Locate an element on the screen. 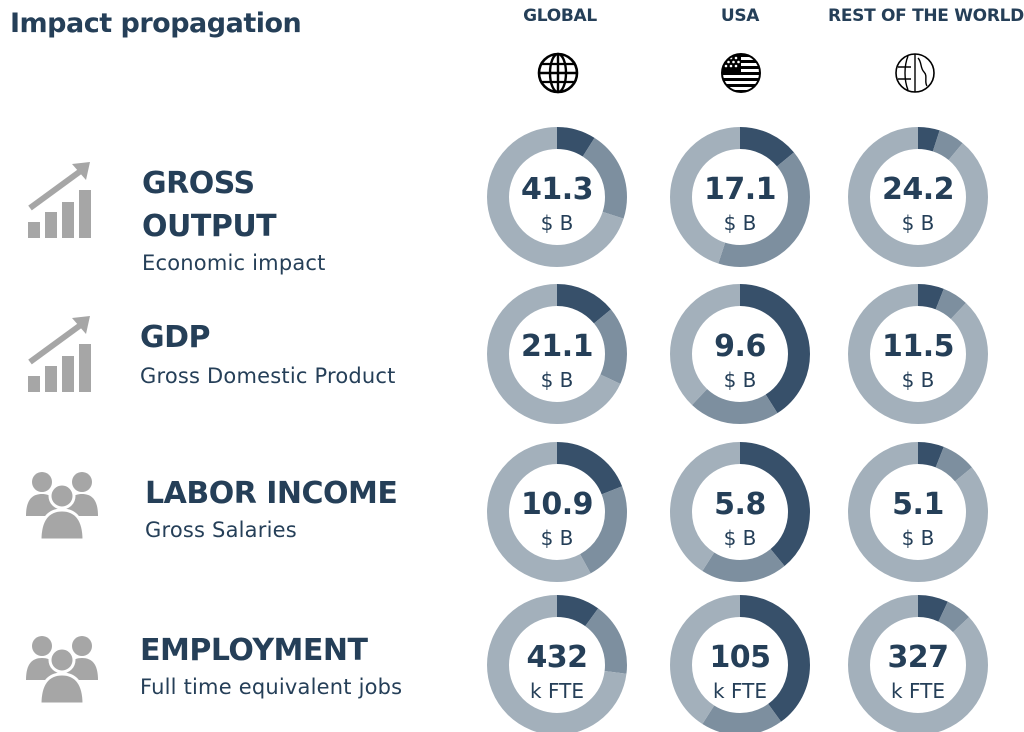  donut-value-label: 17.1 is located at coordinates (740, 189).